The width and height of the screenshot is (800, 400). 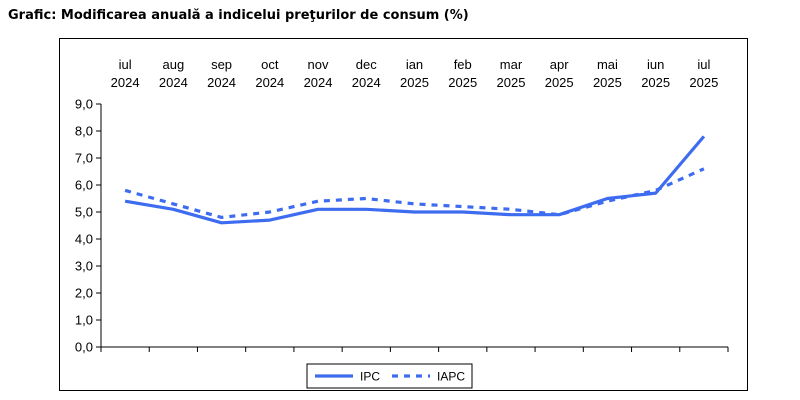 I want to click on x-tick-label-month: dec, so click(x=366, y=64).